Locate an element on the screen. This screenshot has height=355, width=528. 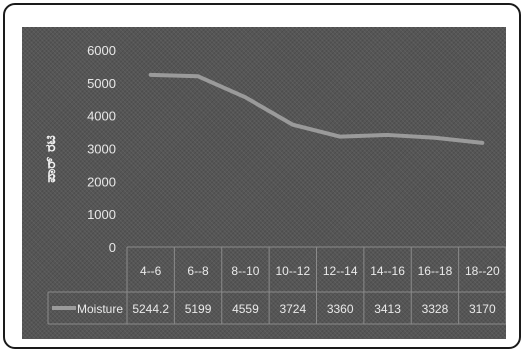
data-table-value: 3360 is located at coordinates (340, 309).